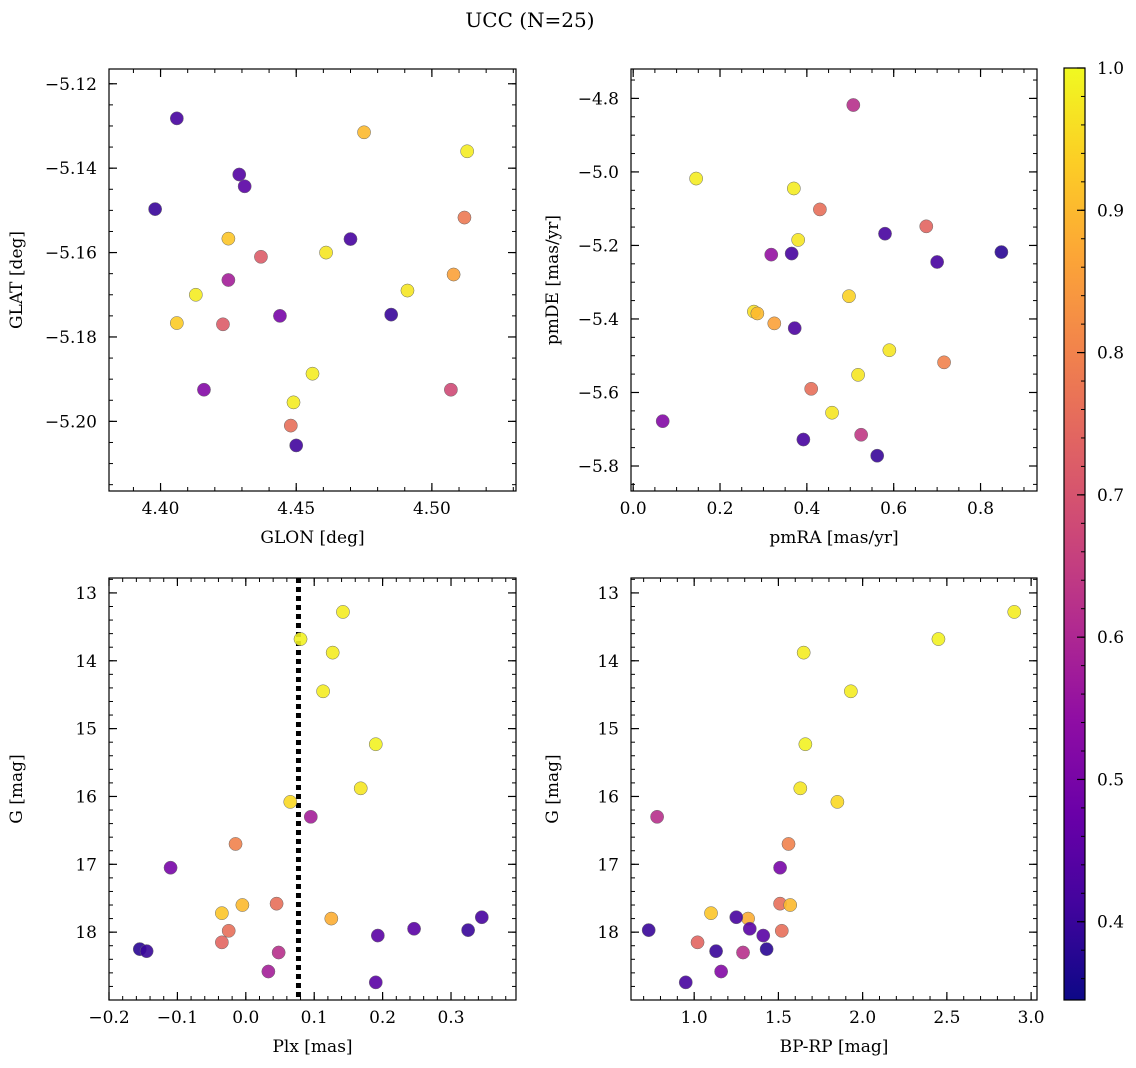 This screenshot has height=1068, width=1136. What do you see at coordinates (71, 338) in the screenshot?
I see `y-tick-label: −5.18` at bounding box center [71, 338].